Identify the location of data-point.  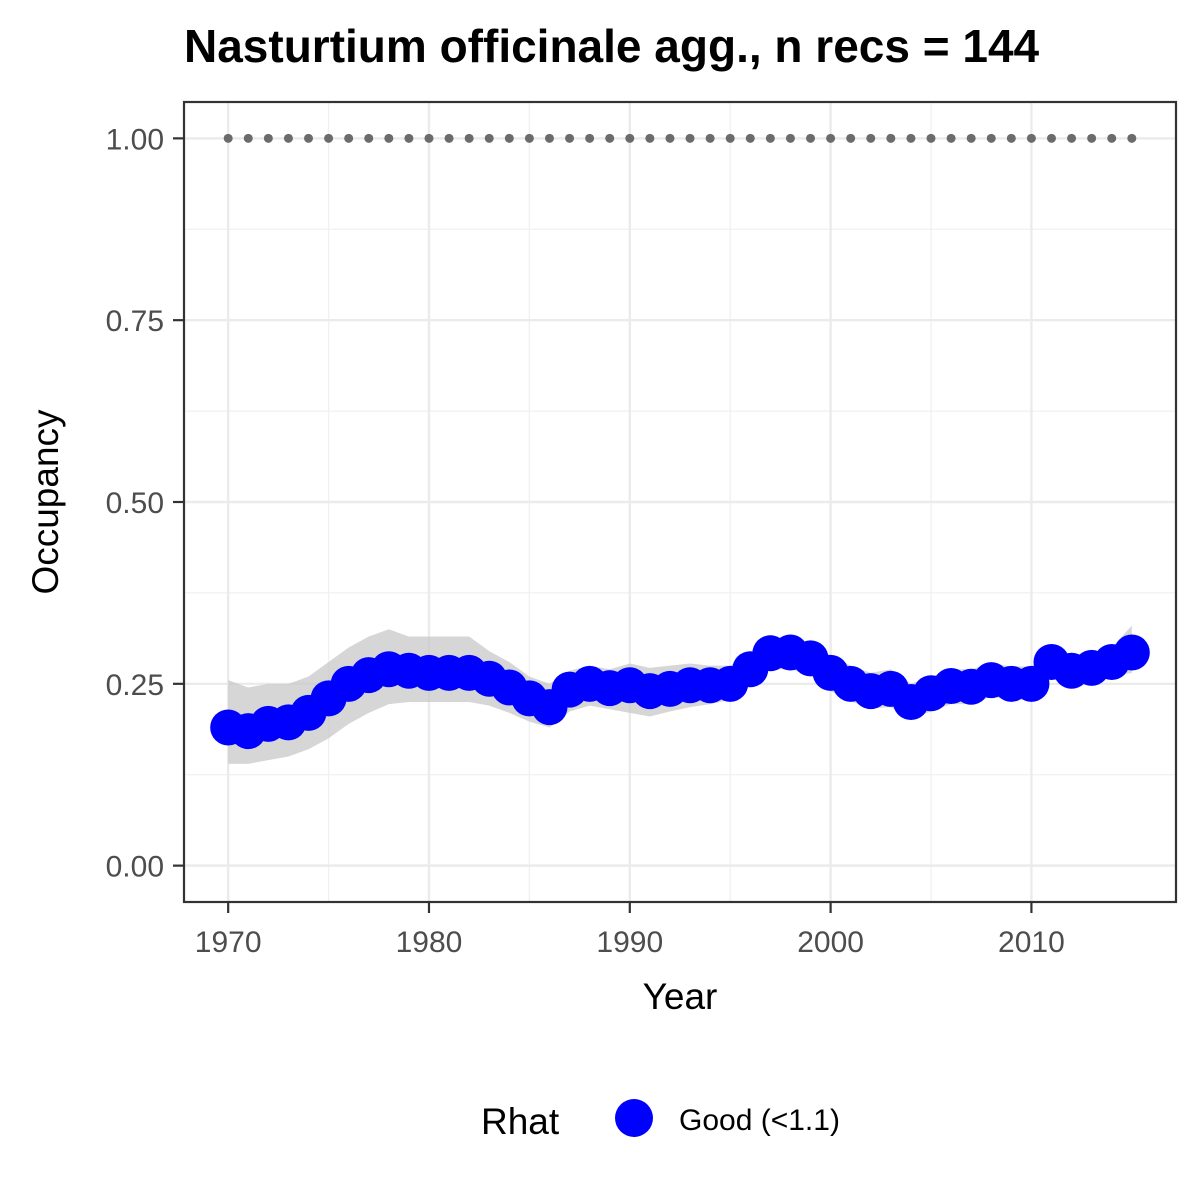
(1131, 652).